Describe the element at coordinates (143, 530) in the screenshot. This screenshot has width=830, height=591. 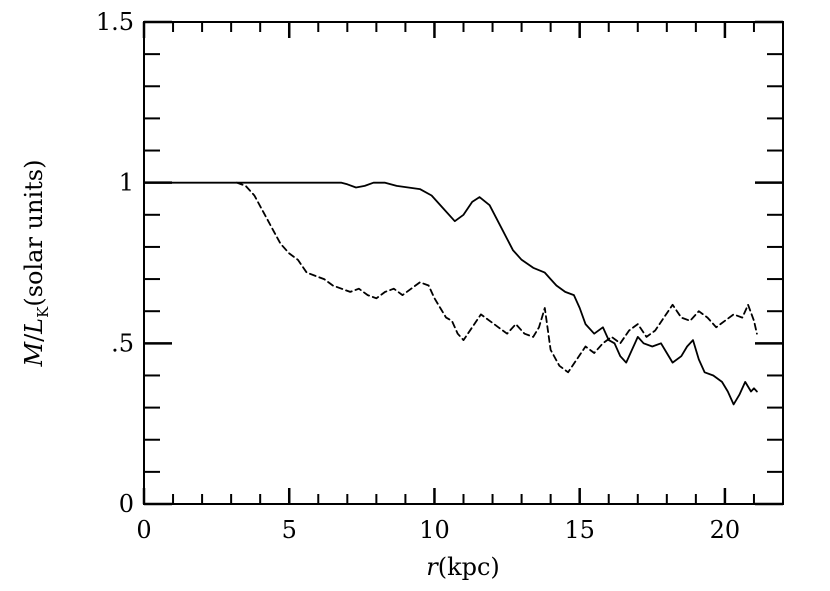
I see `x-tick-label: 0` at that location.